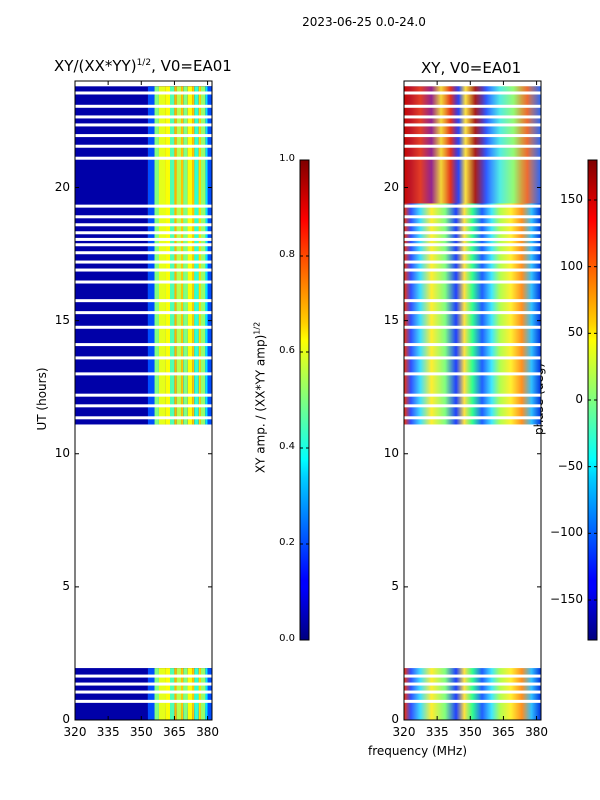  Describe the element at coordinates (287, 542) in the screenshot. I see `colorbar-tick-label: 0.2` at that location.